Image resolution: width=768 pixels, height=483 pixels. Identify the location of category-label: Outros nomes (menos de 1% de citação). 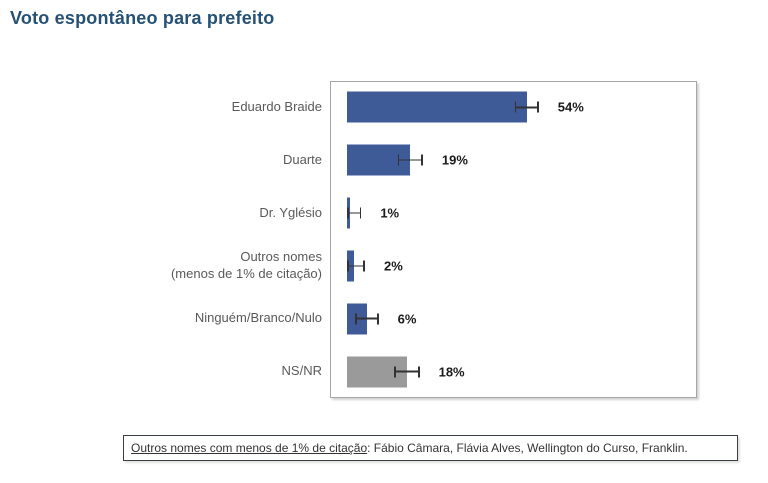
(246, 265).